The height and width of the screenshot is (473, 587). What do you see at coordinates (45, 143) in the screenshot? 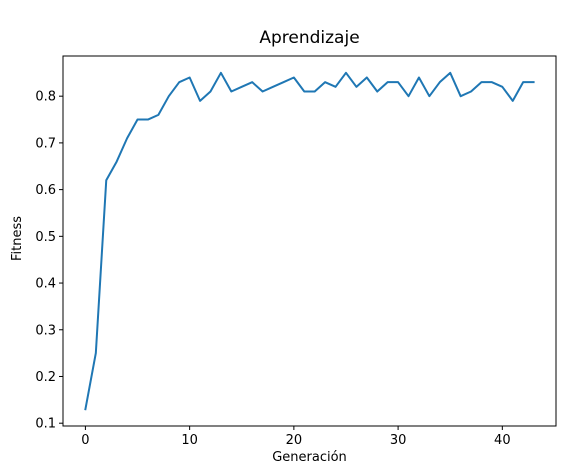
I see `y-tick-label-6: 0.7` at bounding box center [45, 143].